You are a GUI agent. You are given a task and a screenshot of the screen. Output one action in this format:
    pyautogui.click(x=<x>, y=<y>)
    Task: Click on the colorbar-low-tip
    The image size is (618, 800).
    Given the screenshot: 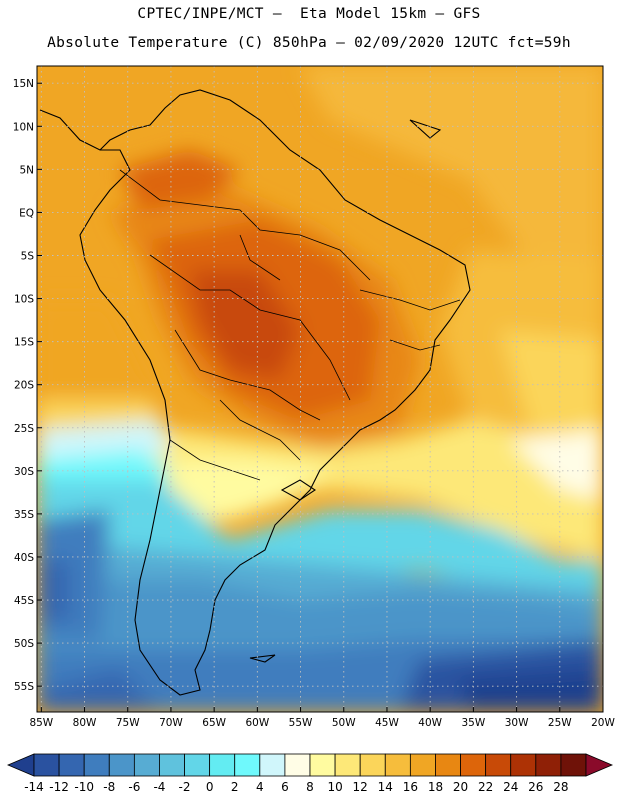 What is the action you would take?
    pyautogui.click(x=20, y=765)
    